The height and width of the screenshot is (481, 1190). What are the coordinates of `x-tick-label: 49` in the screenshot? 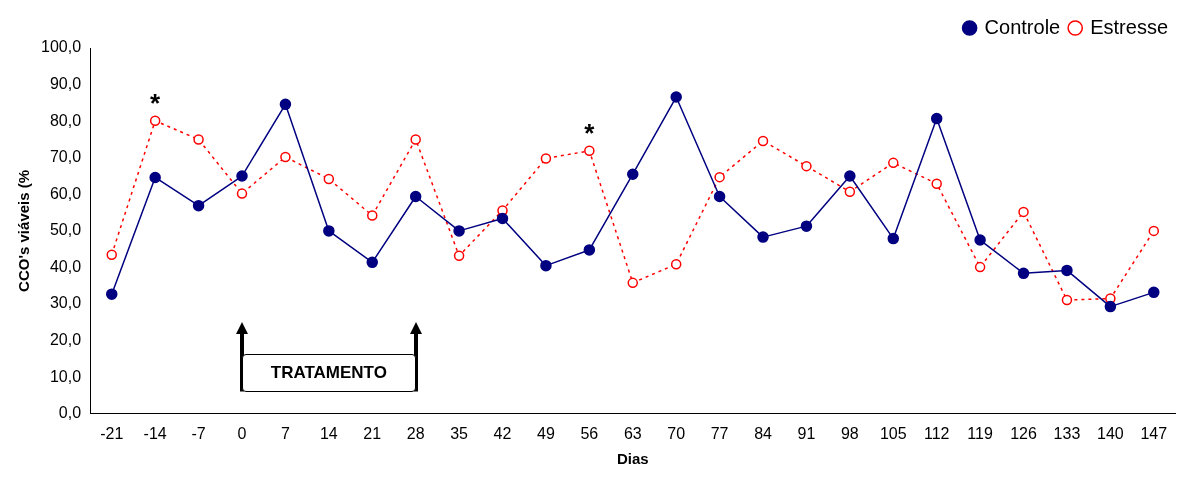 It's located at (546, 433).